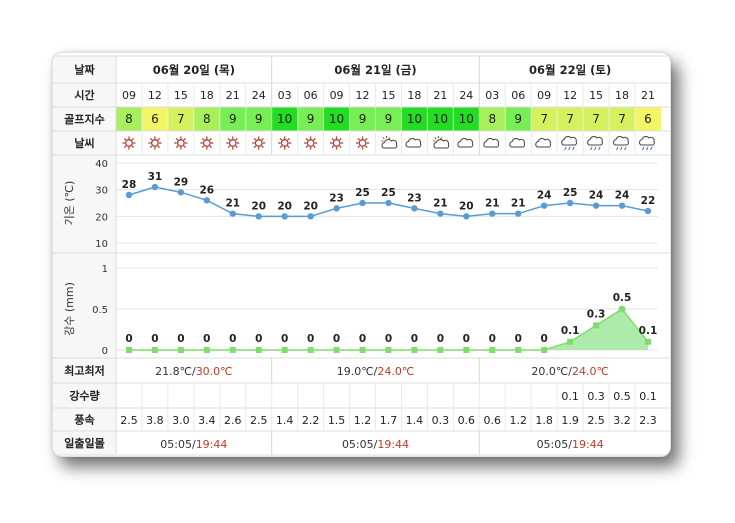 Image resolution: width=735 pixels, height=523 pixels. What do you see at coordinates (101, 244) in the screenshot?
I see `temp-tick-label: 10` at bounding box center [101, 244].